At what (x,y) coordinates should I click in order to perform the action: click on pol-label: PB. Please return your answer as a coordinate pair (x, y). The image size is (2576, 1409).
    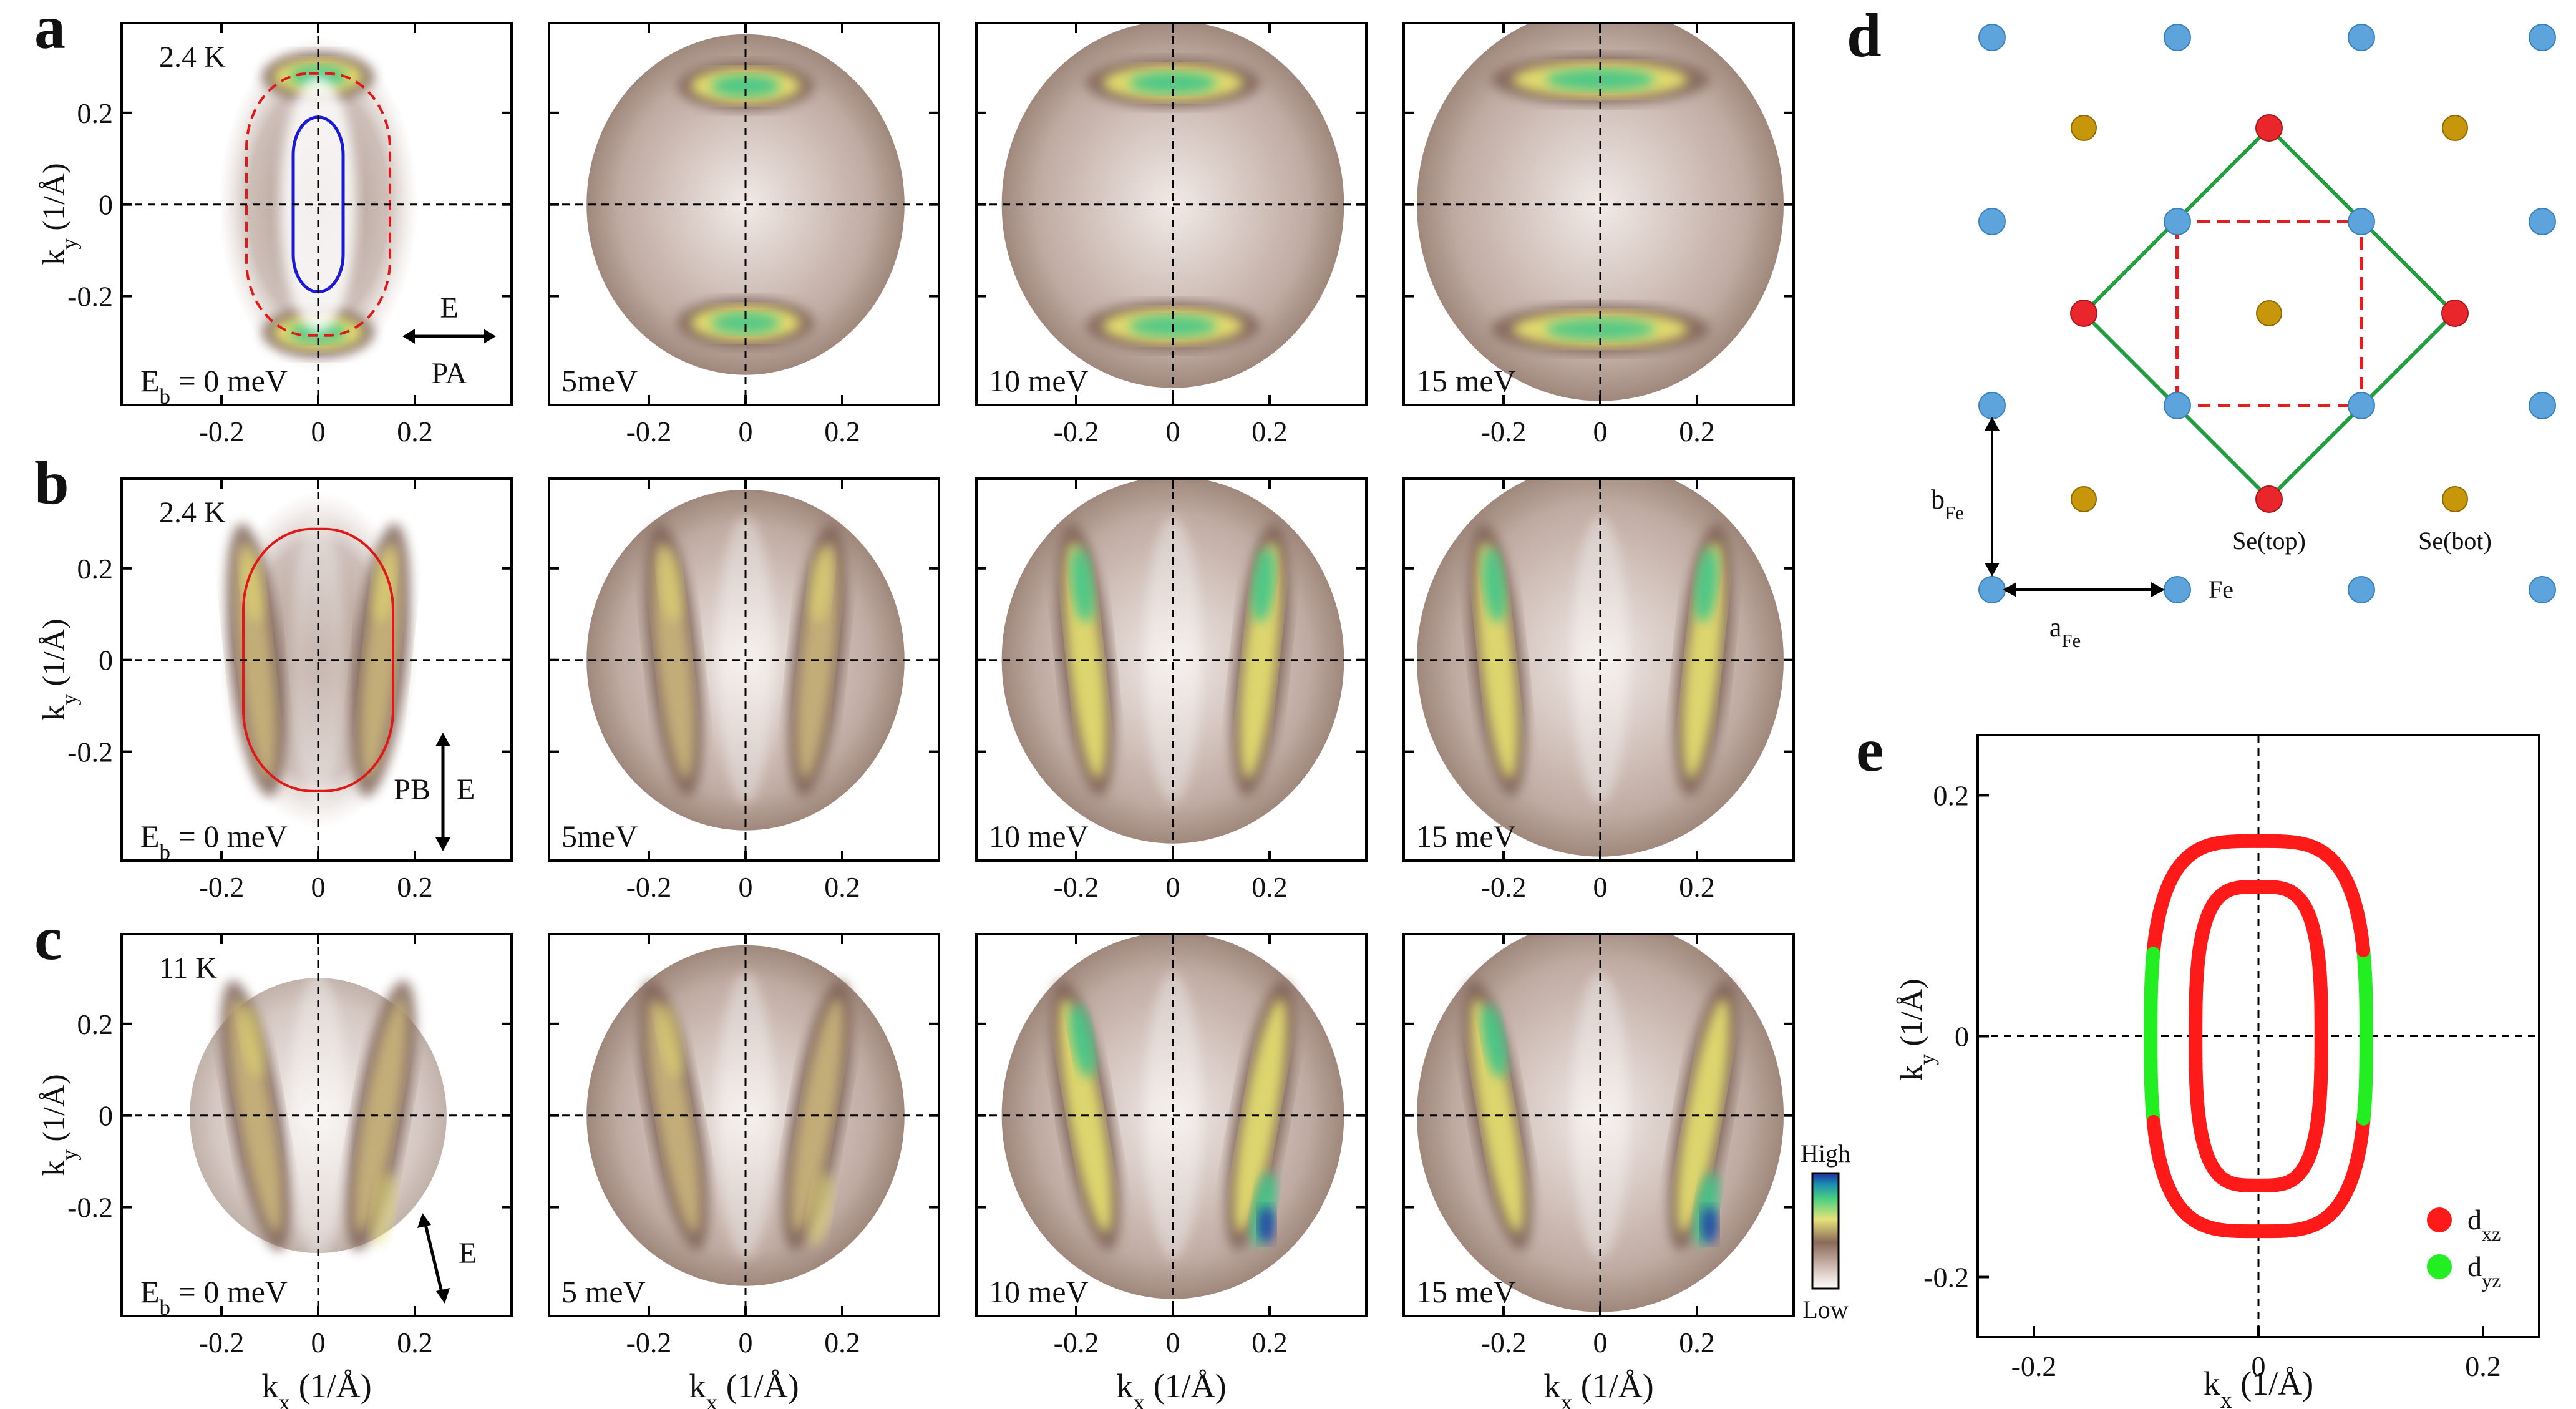
    Looking at the image, I should click on (412, 789).